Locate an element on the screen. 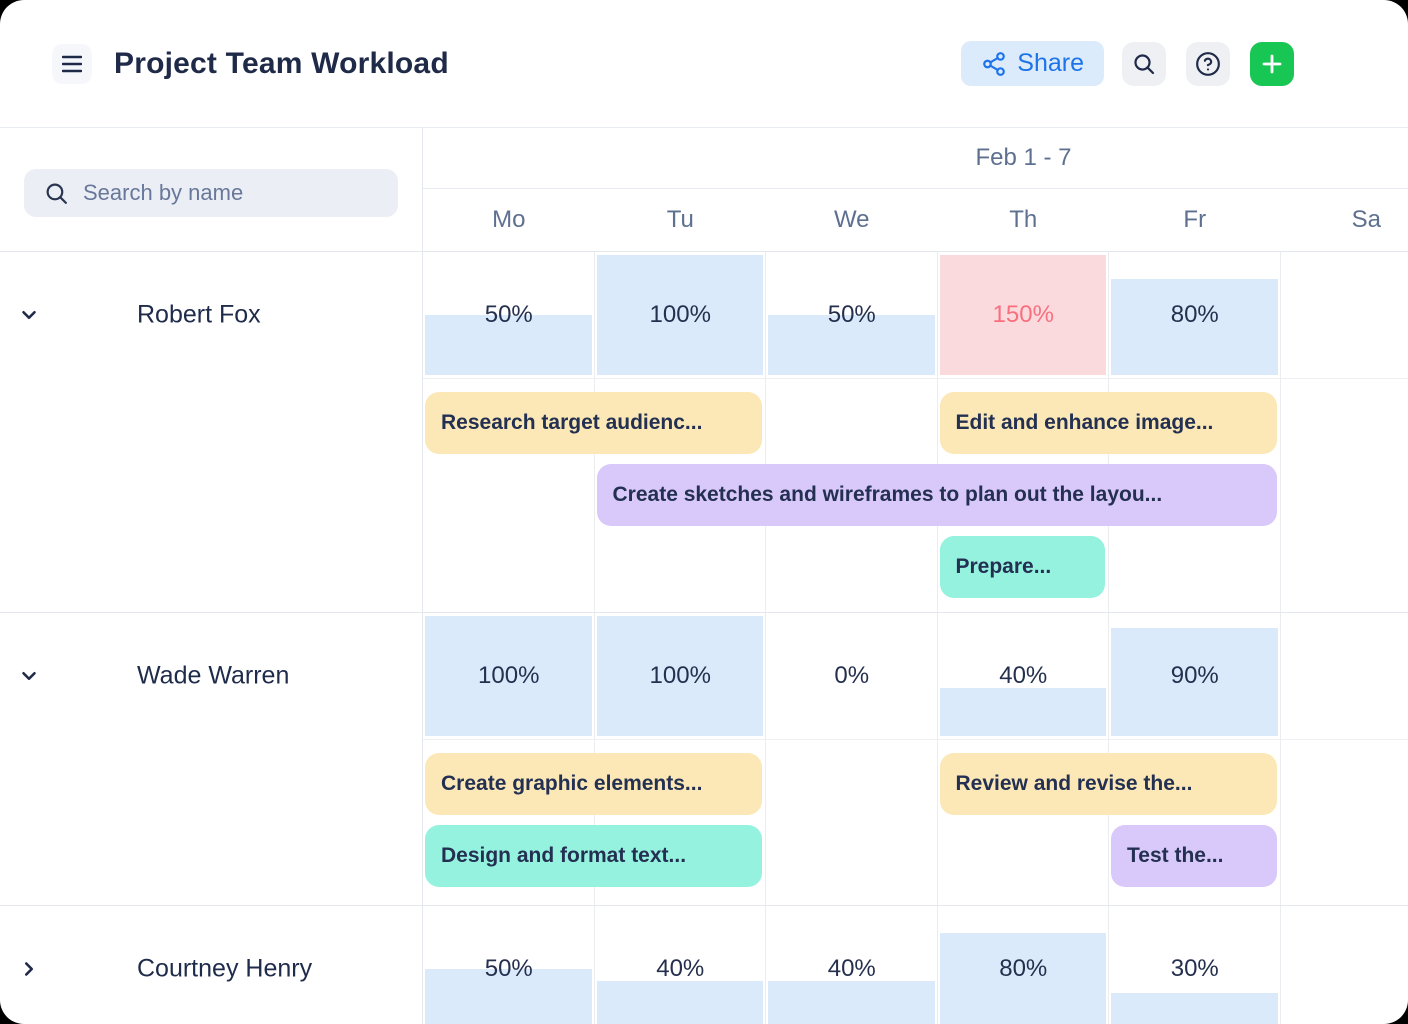 The width and height of the screenshot is (1408, 1024). day-header-mo: Mo is located at coordinates (509, 219).